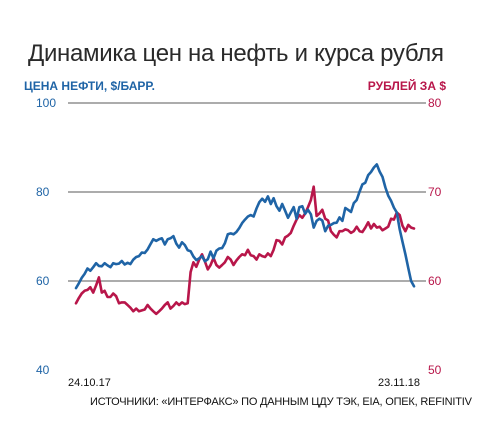 The height and width of the screenshot is (444, 491). What do you see at coordinates (435, 281) in the screenshot?
I see `right-tick-label: 60` at bounding box center [435, 281].